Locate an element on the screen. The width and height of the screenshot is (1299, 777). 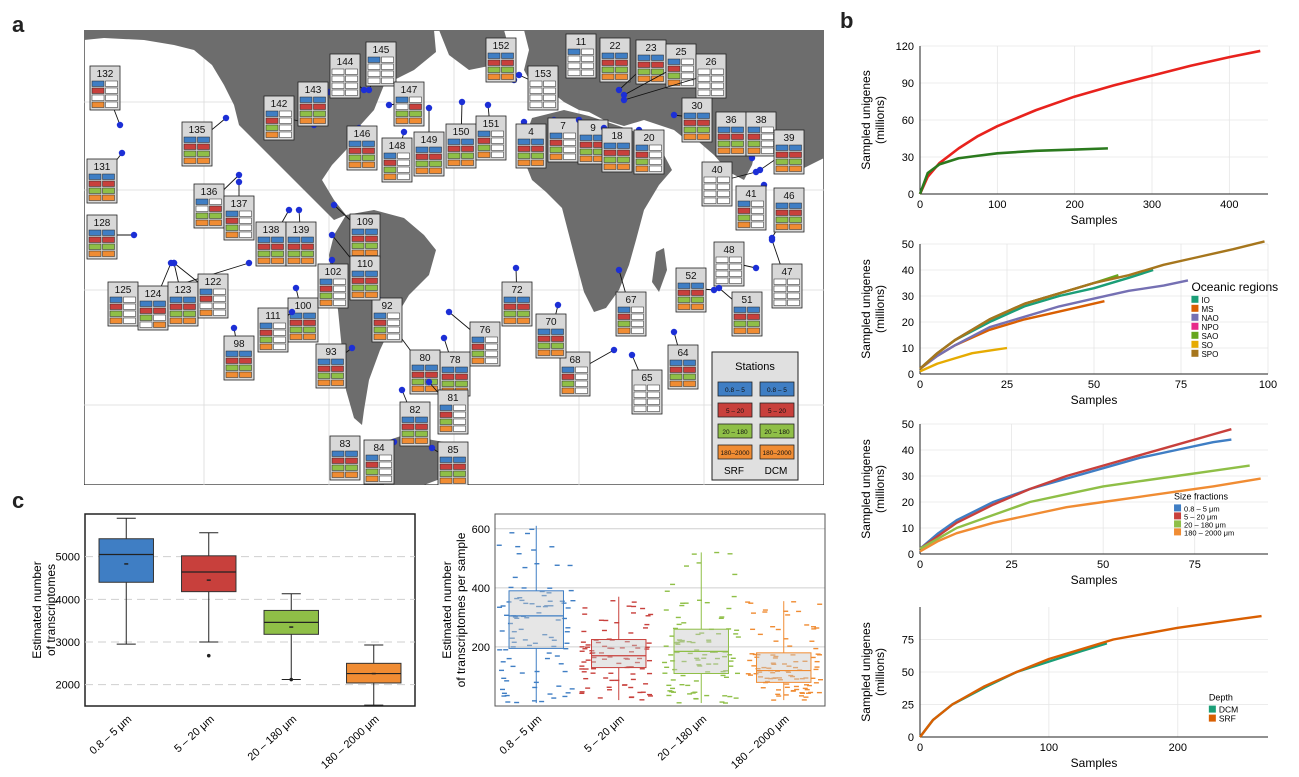
y-tick-label: 10 is located at coordinates (908, 529).